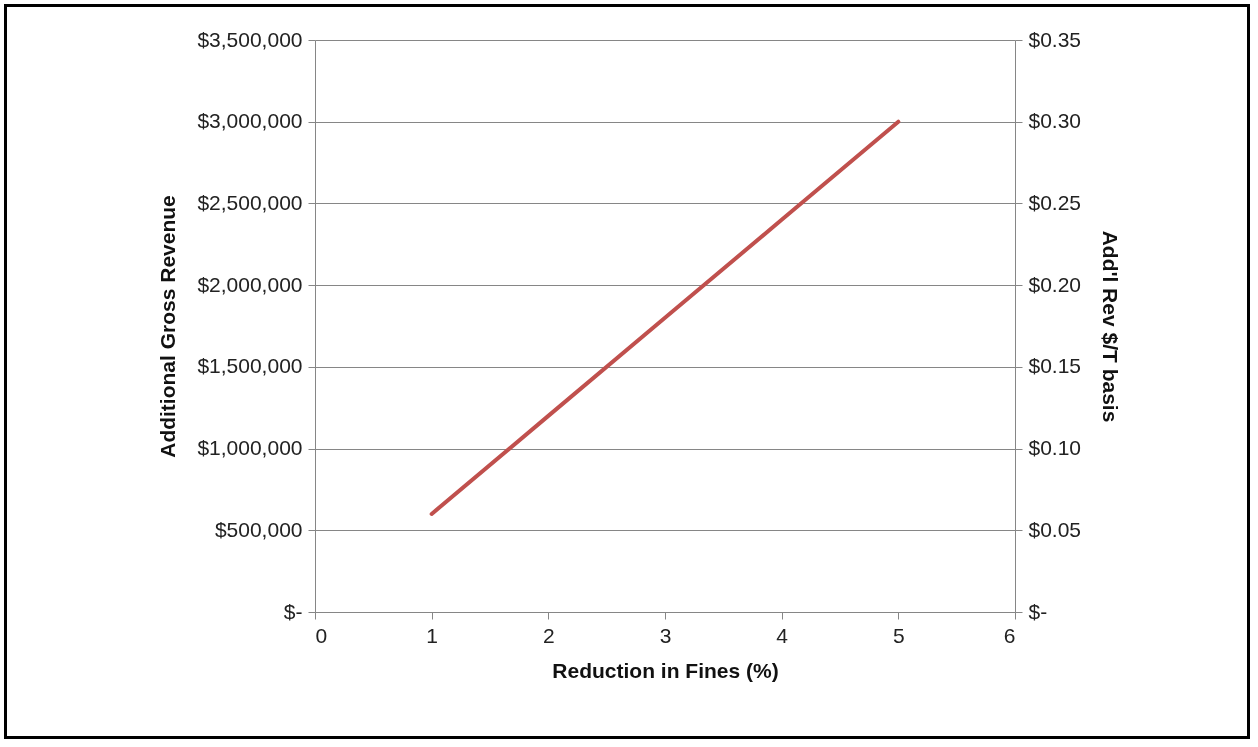  What do you see at coordinates (250, 448) in the screenshot?
I see `y-tick-label: $1,000,000` at bounding box center [250, 448].